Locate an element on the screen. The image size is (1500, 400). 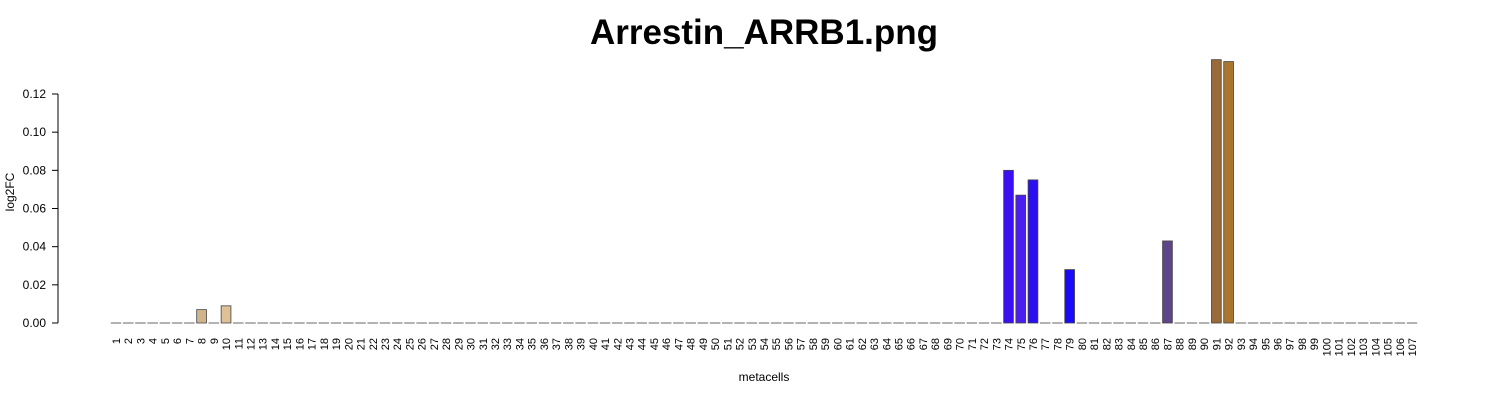
x-tick-label: 106 is located at coordinates (1401, 347).